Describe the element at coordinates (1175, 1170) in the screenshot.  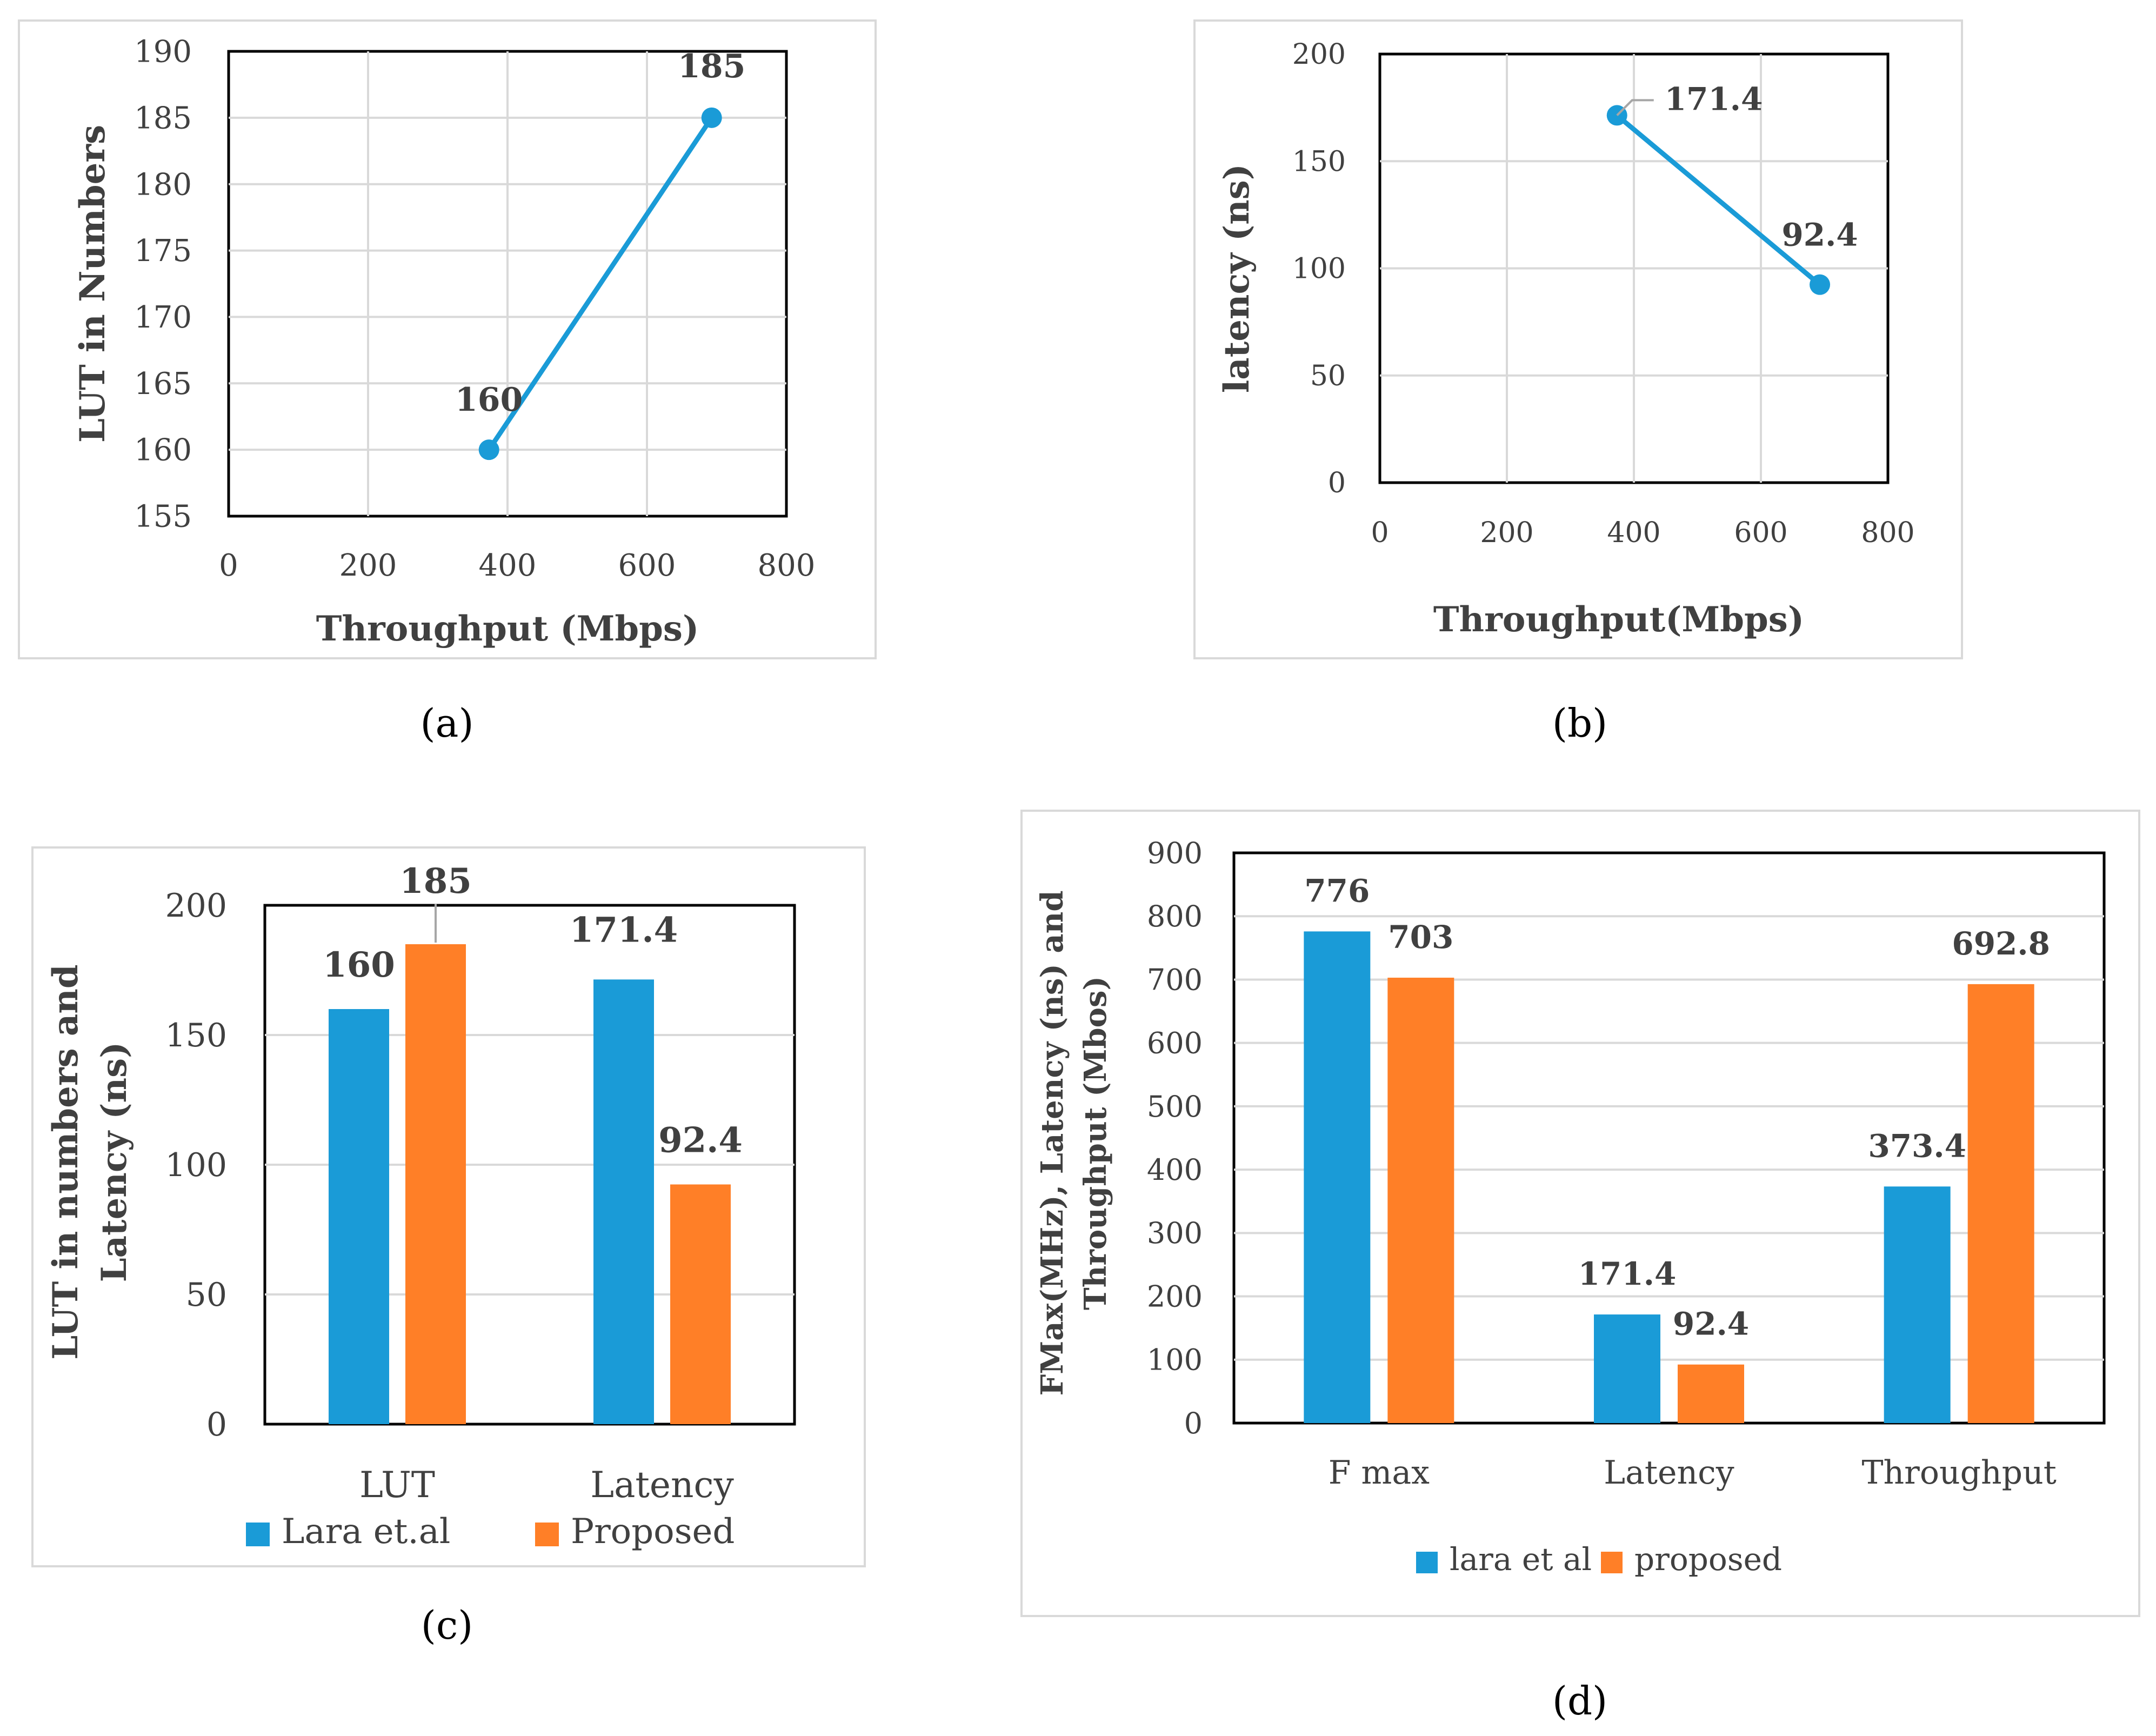
I see `chart-d-y-tick-400: 400` at that location.